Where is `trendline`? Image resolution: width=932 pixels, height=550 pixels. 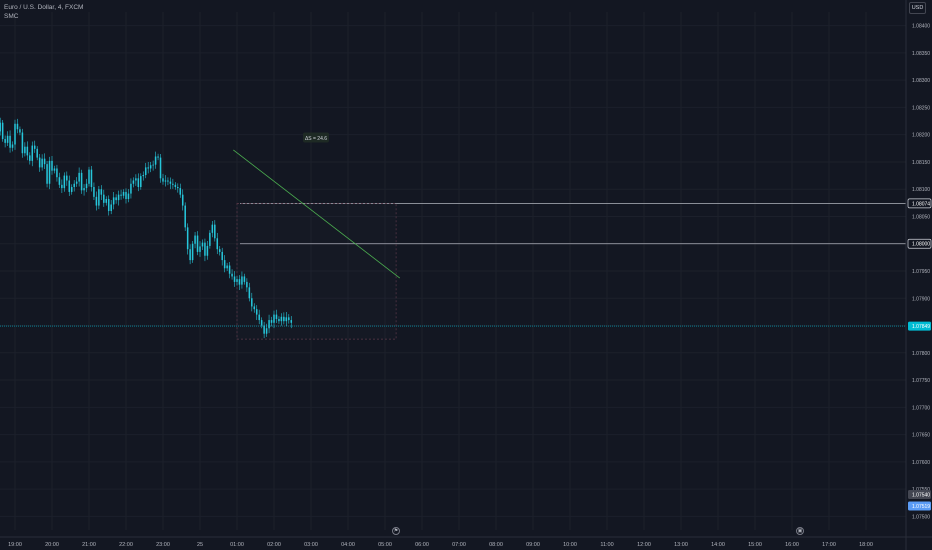
trendline is located at coordinates (317, 214).